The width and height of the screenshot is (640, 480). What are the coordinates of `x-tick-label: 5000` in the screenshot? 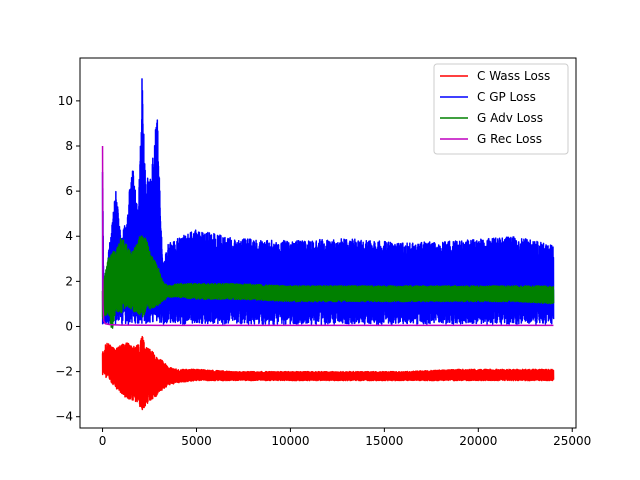 It's located at (196, 441).